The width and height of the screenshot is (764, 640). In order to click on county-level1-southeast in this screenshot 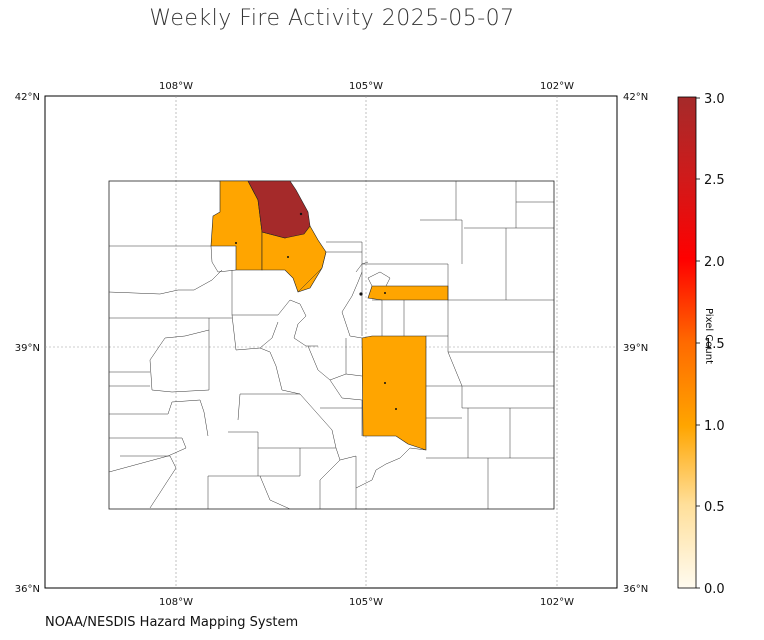, I will do `click(394, 393)`.